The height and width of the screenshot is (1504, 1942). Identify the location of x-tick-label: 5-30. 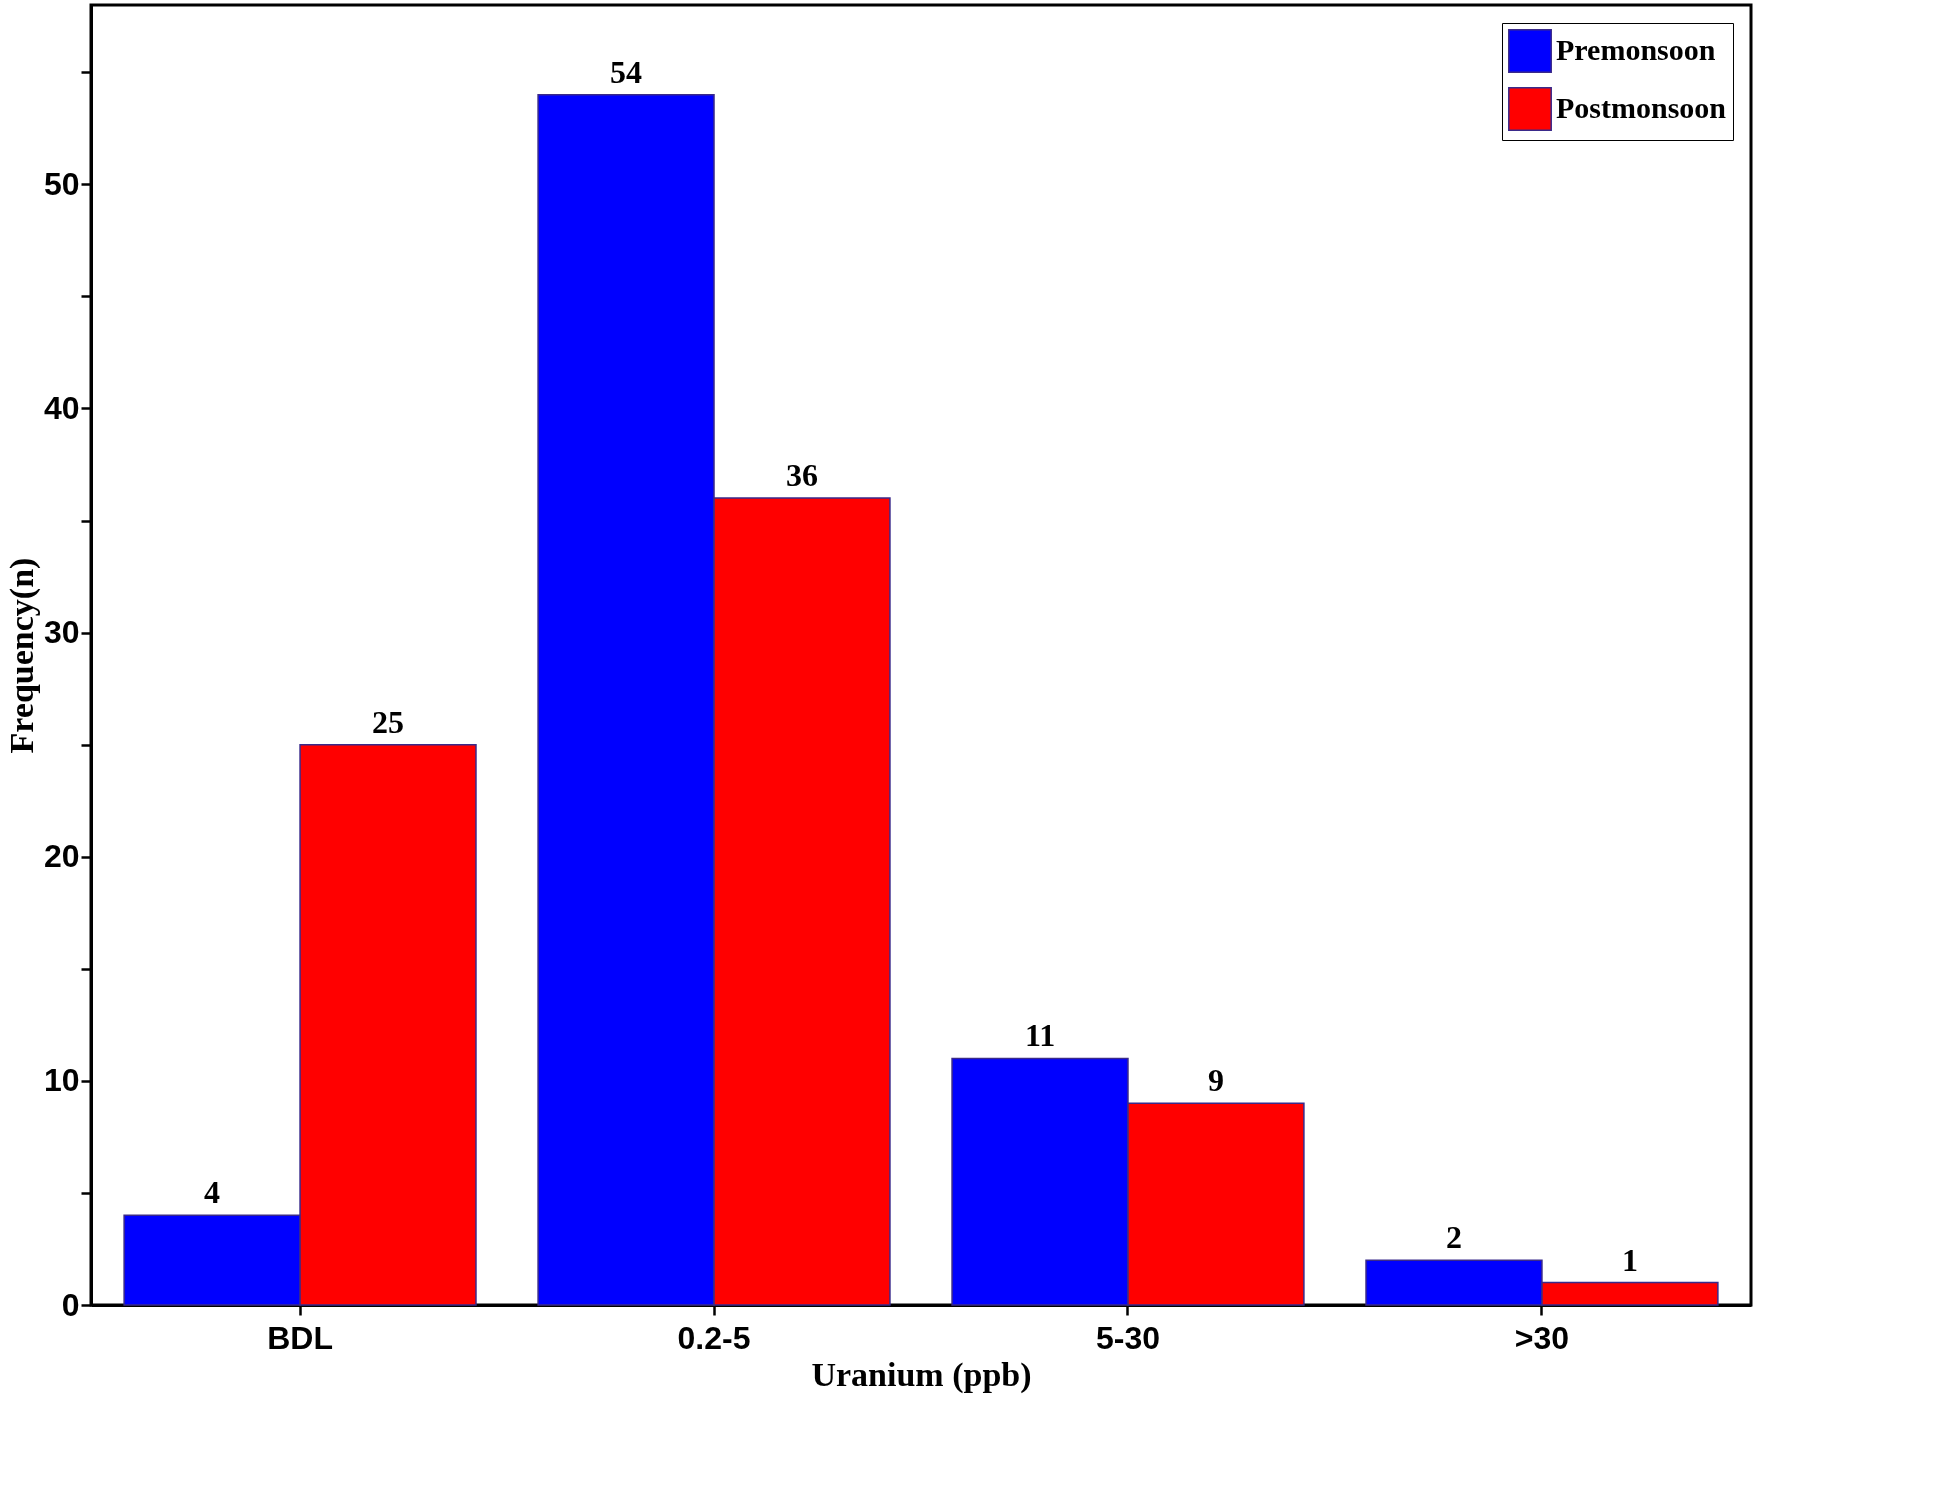
(1128, 1337).